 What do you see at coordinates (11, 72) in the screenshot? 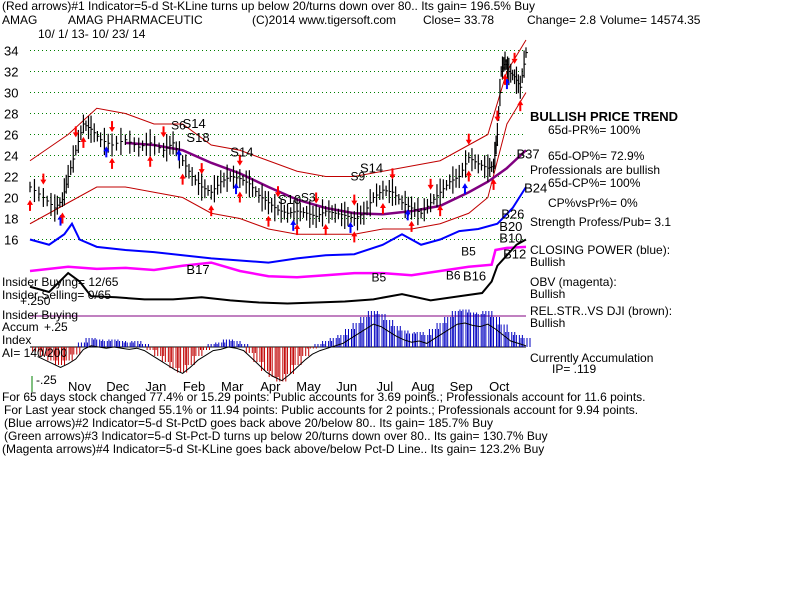
I see `y-tick-label: 32` at bounding box center [11, 72].